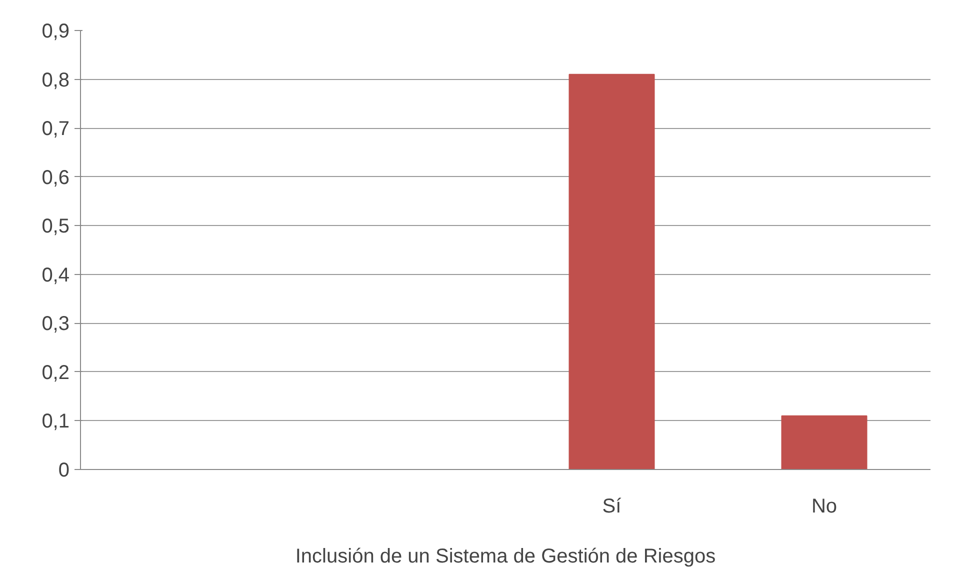  Describe the element at coordinates (505, 557) in the screenshot. I see `x-axis-title: Inclusión de un Sistema de Gestión de Riesgos` at that location.